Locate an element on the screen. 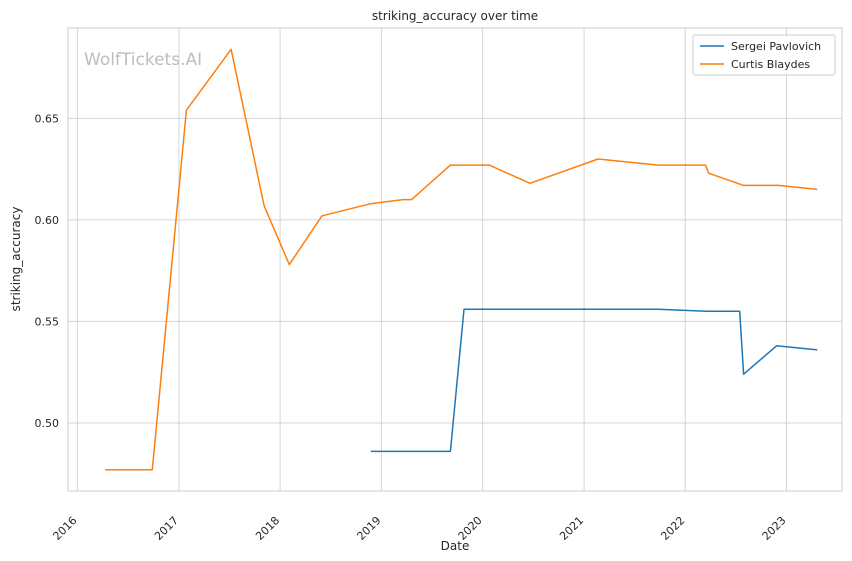 This screenshot has width=852, height=561. series-line-sergei-pavlovich is located at coordinates (594, 380).